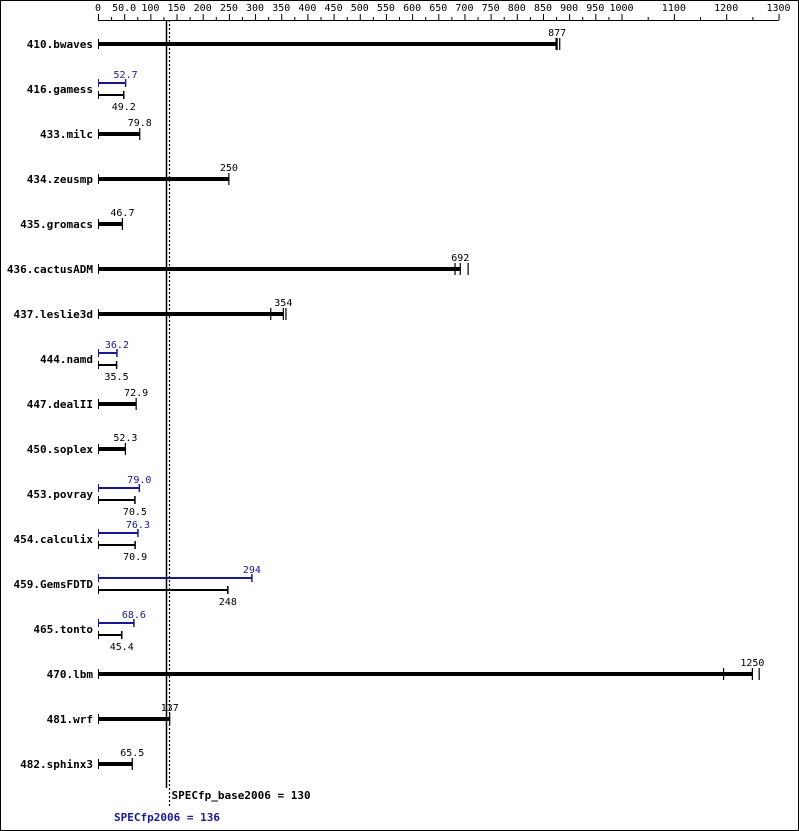 The height and width of the screenshot is (831, 799). Describe the element at coordinates (595, 8) in the screenshot. I see `x-tick-label: 950` at that location.